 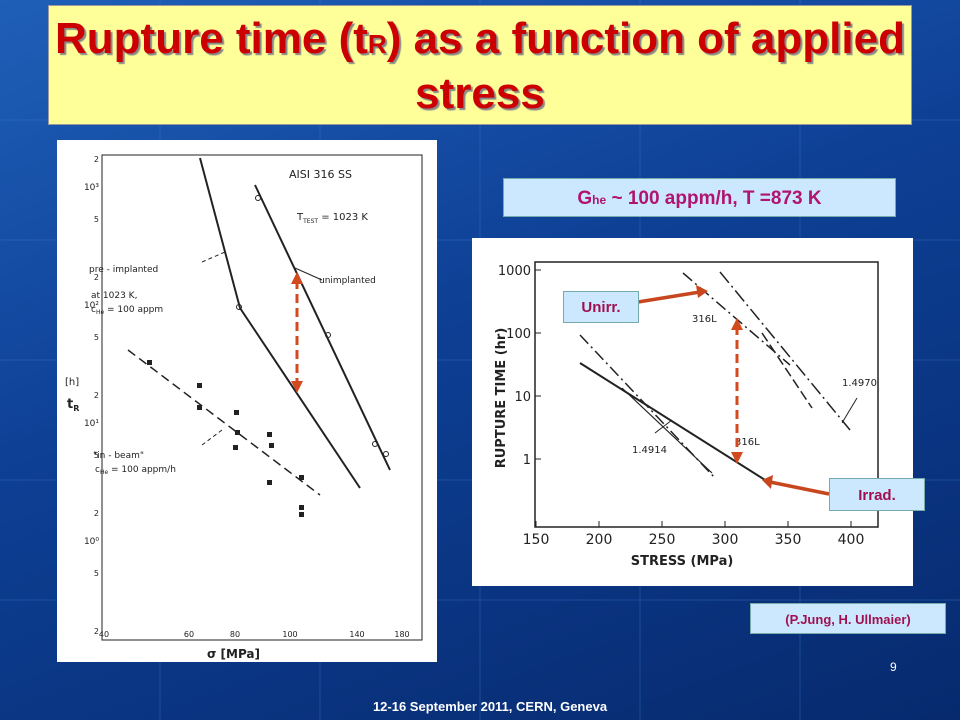 I want to click on plot-label: = 100 appm, so click(x=133, y=310).